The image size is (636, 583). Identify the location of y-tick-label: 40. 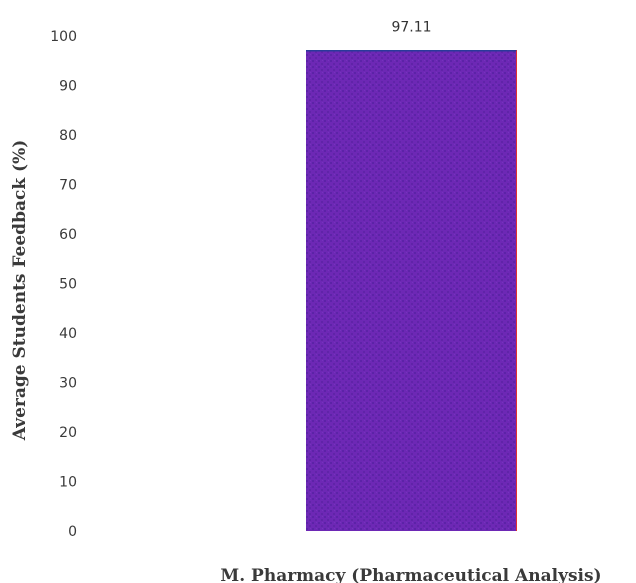
(68, 334).